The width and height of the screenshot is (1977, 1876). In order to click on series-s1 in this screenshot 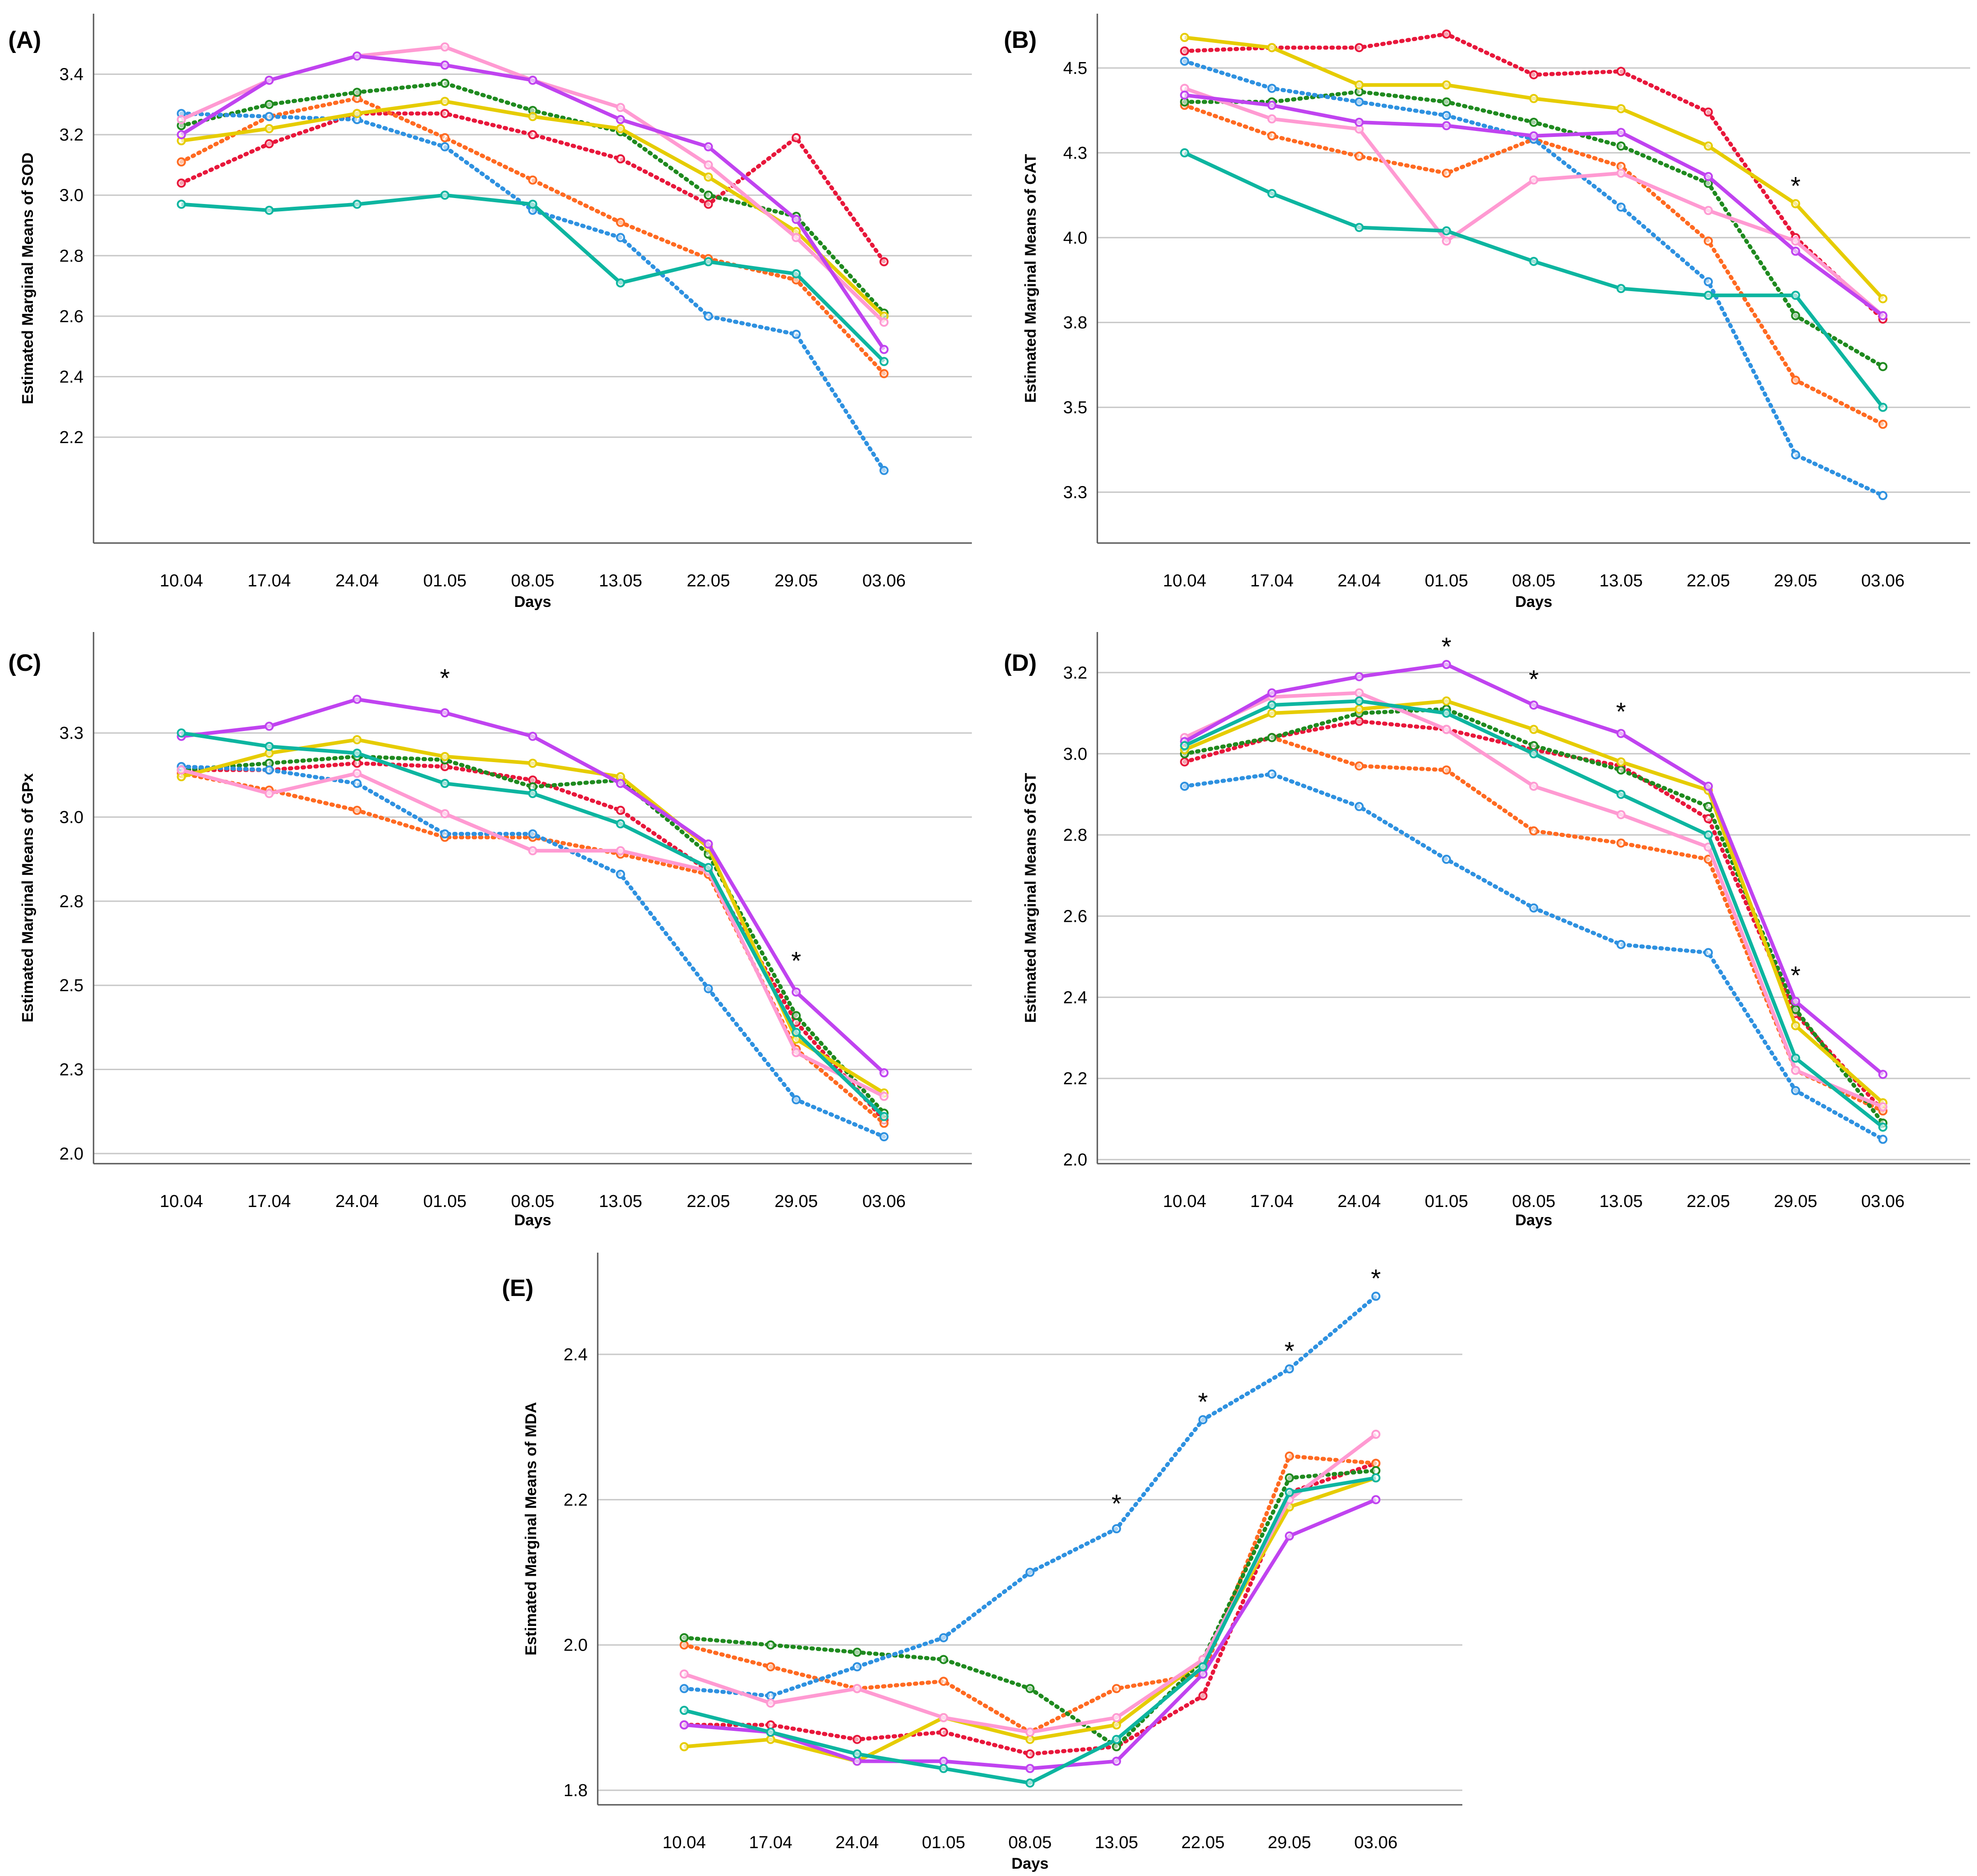, I will do `click(1534, 176)`.